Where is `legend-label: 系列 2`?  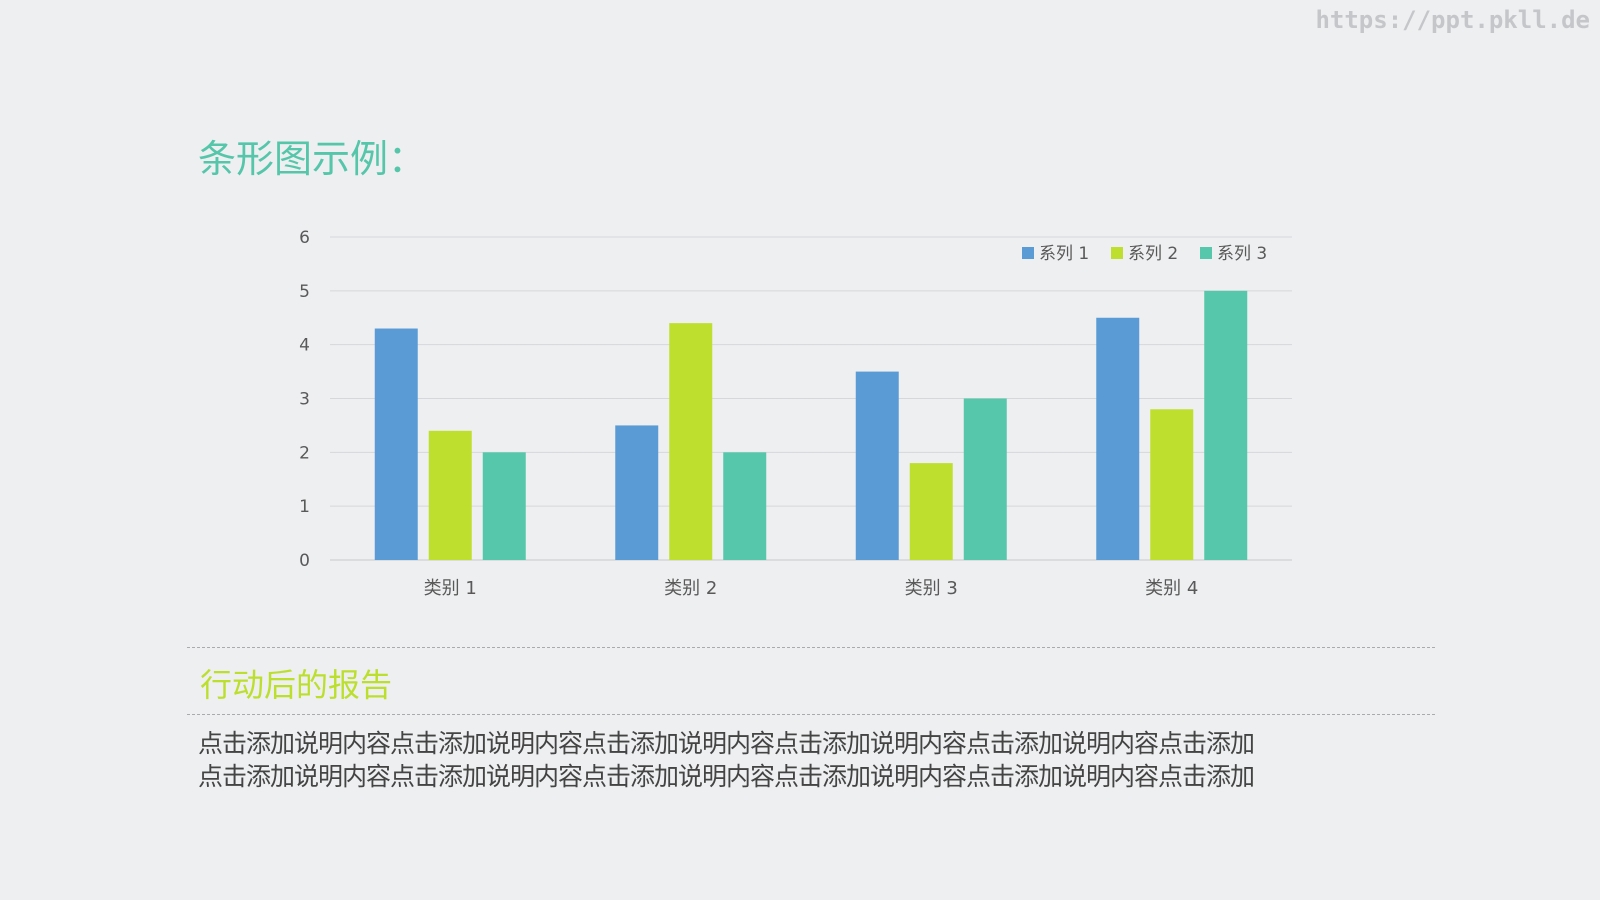 legend-label: 系列 2 is located at coordinates (1153, 254).